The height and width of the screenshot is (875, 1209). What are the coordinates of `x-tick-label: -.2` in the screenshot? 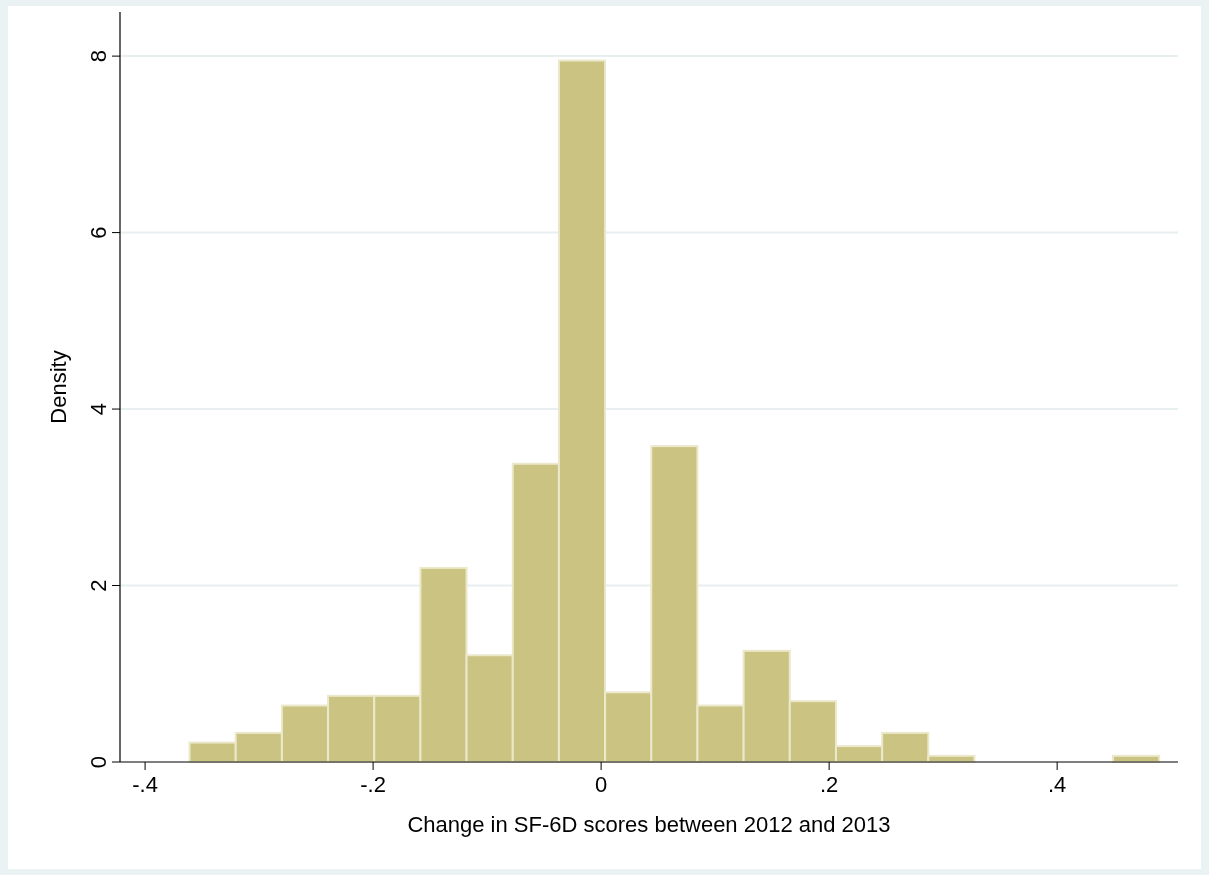 It's located at (373, 784).